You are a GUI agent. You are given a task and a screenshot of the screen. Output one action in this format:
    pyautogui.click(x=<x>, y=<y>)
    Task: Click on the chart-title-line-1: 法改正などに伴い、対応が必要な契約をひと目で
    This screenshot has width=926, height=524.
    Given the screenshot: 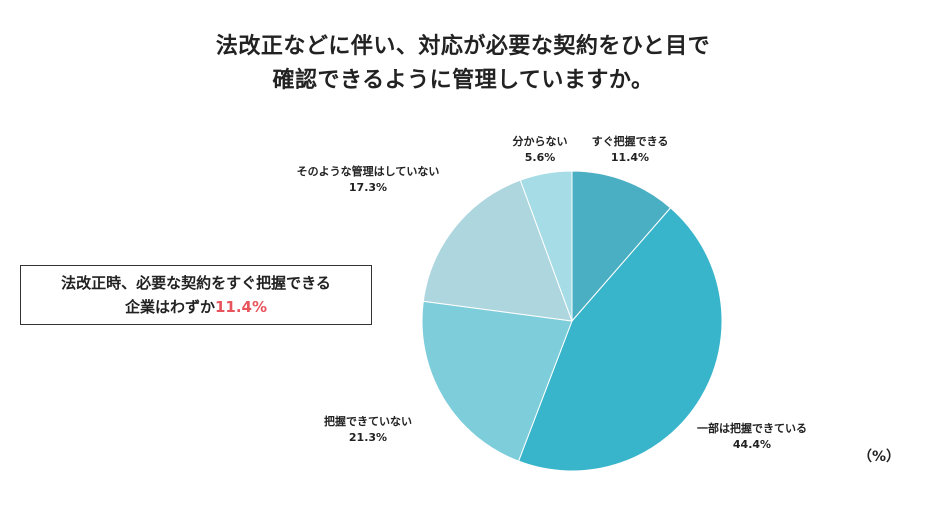 What is the action you would take?
    pyautogui.click(x=463, y=46)
    